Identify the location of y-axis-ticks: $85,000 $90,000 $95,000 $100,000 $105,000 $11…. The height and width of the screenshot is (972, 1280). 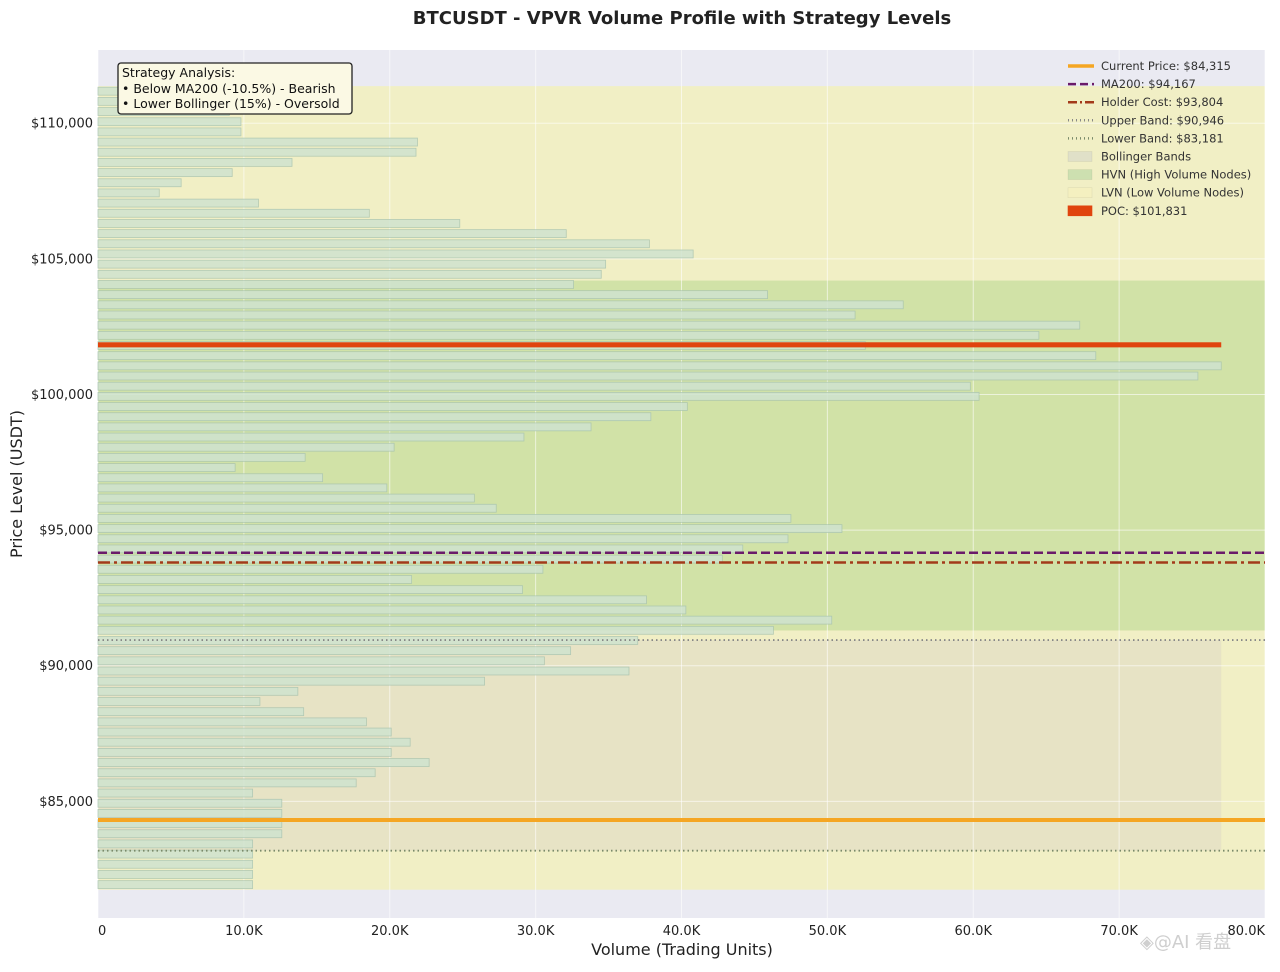
(62, 463).